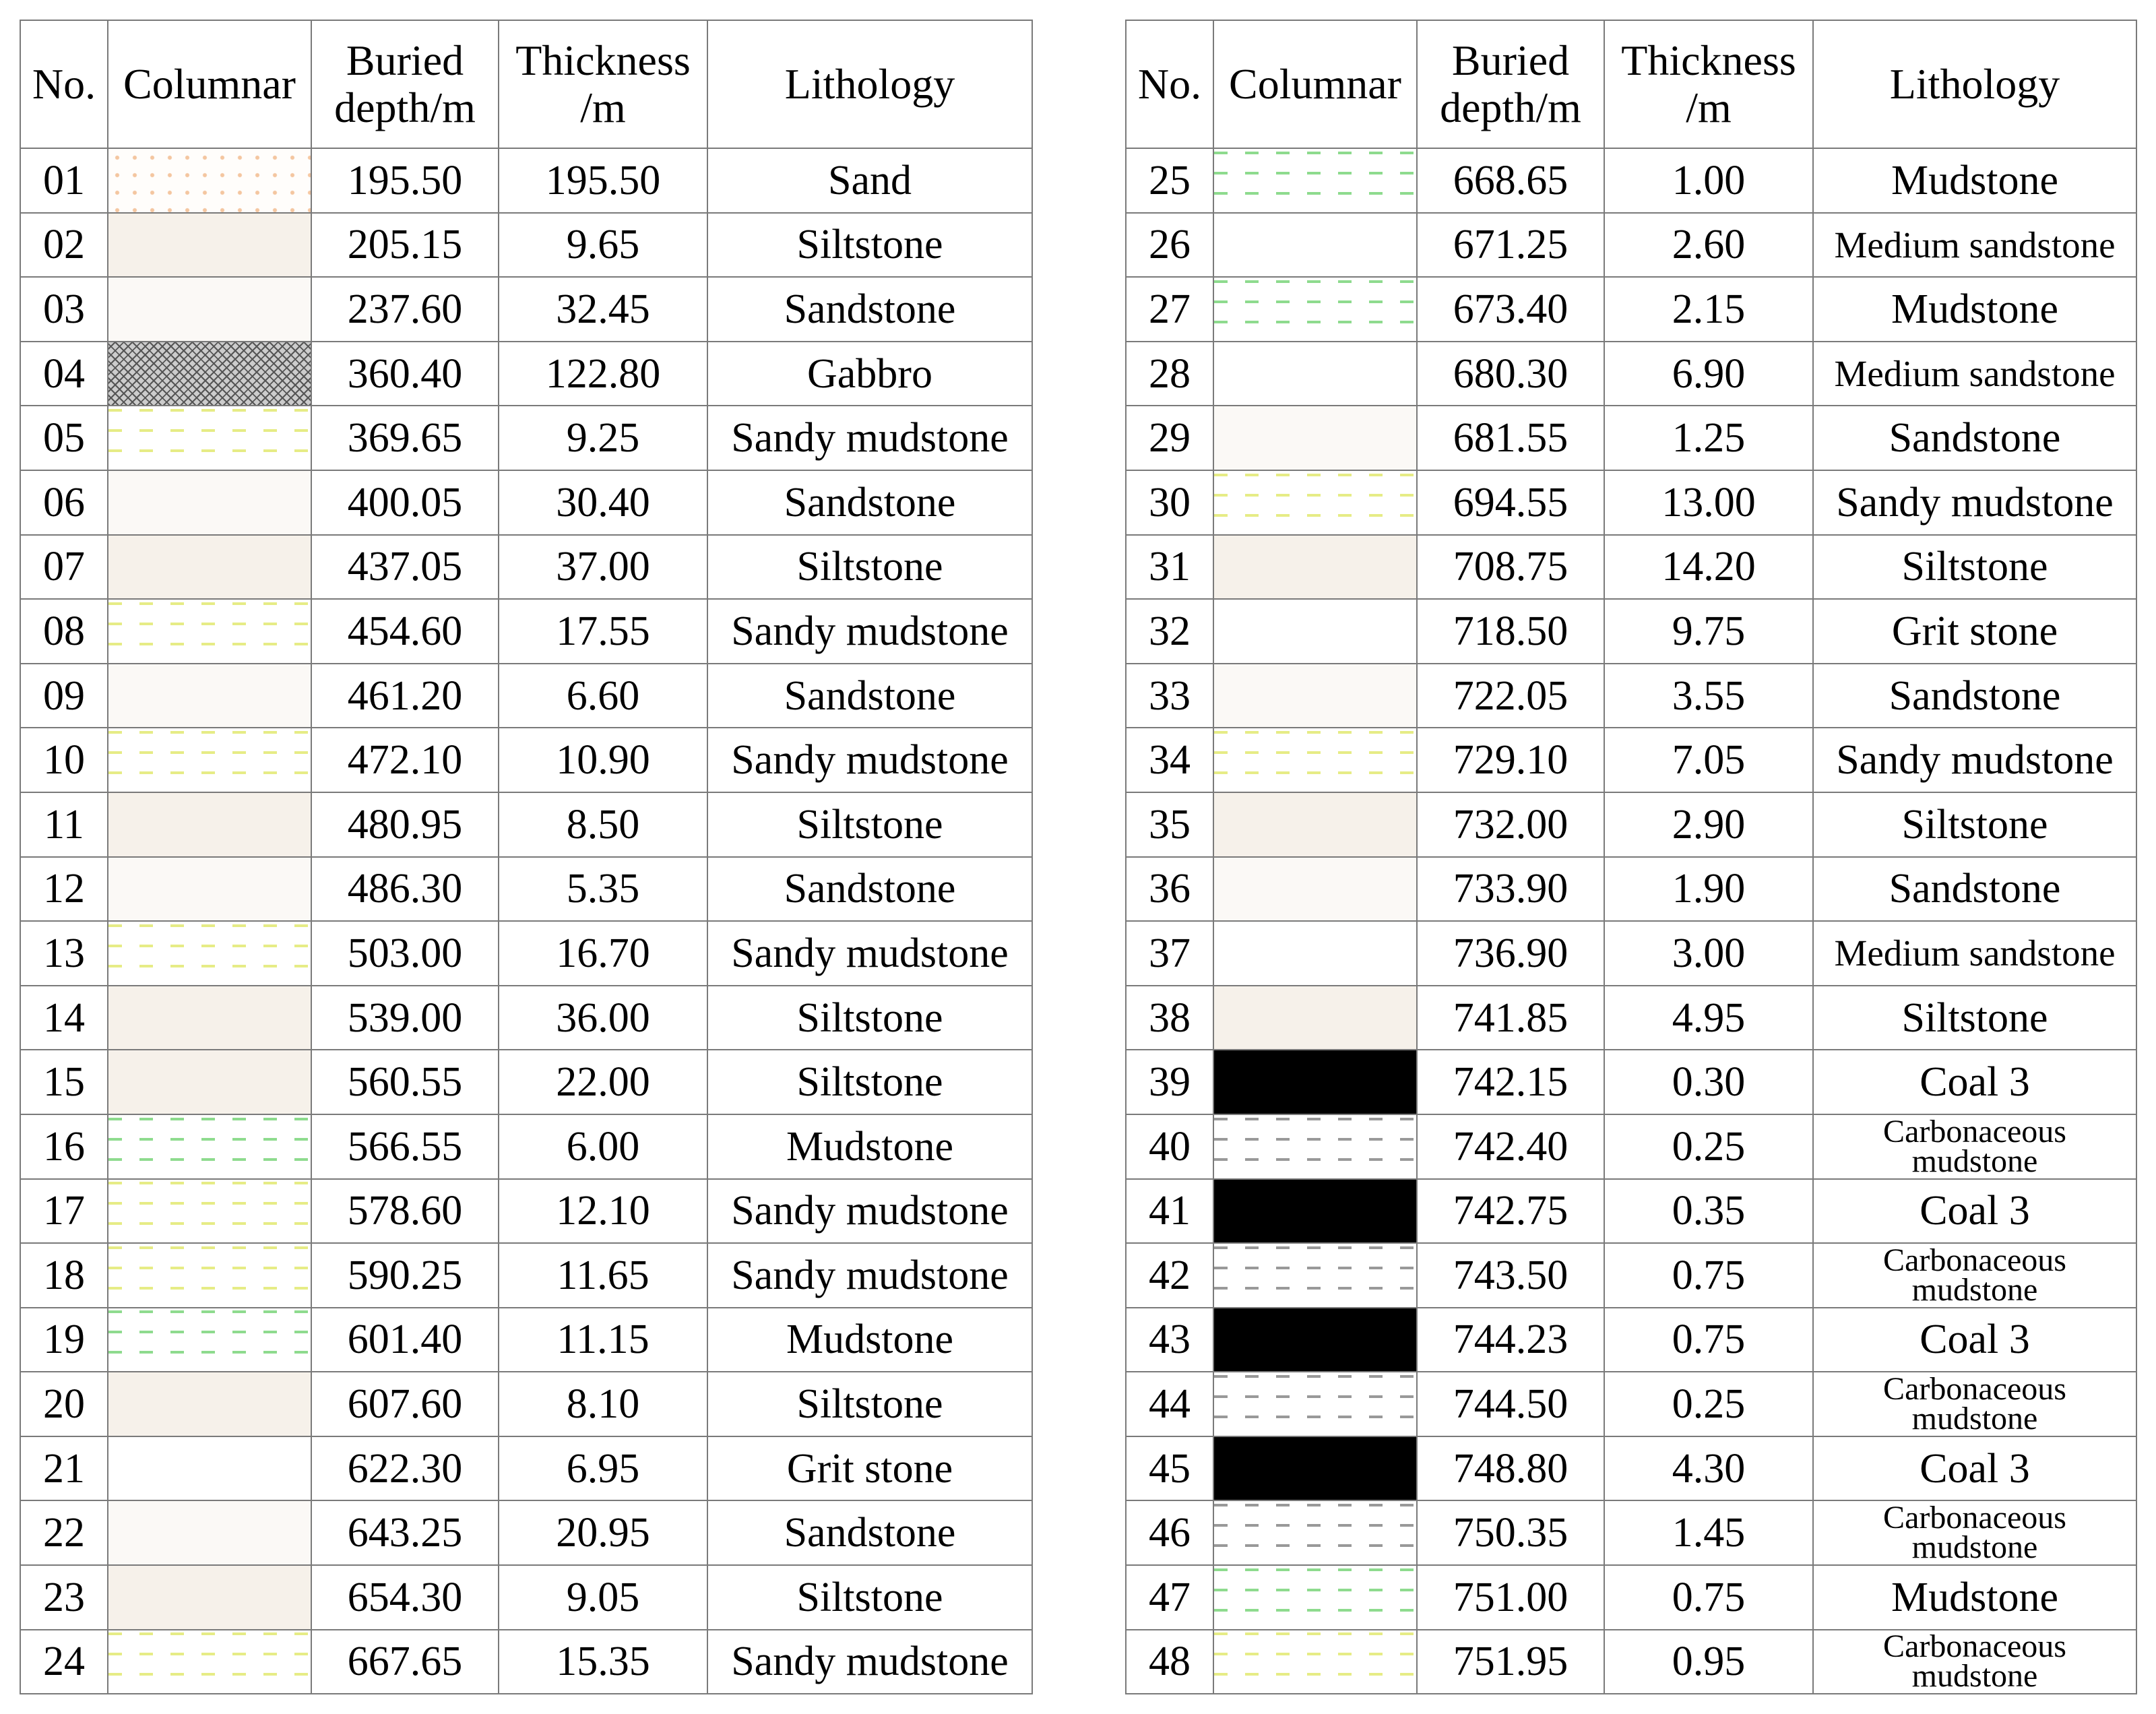 This screenshot has height=1714, width=2156. I want to click on table-row: 12 486.30 5.35 Sandstone, so click(526, 889).